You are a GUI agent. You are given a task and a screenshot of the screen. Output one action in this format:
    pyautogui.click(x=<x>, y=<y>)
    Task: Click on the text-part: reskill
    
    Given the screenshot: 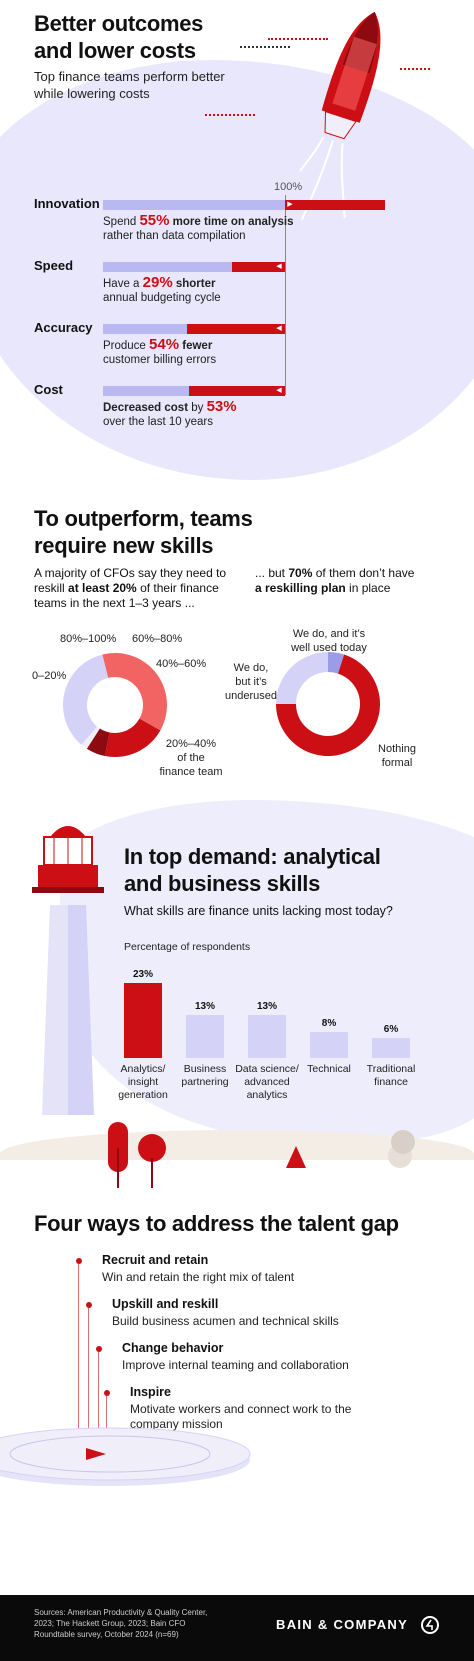 What is the action you would take?
    pyautogui.click(x=51, y=588)
    